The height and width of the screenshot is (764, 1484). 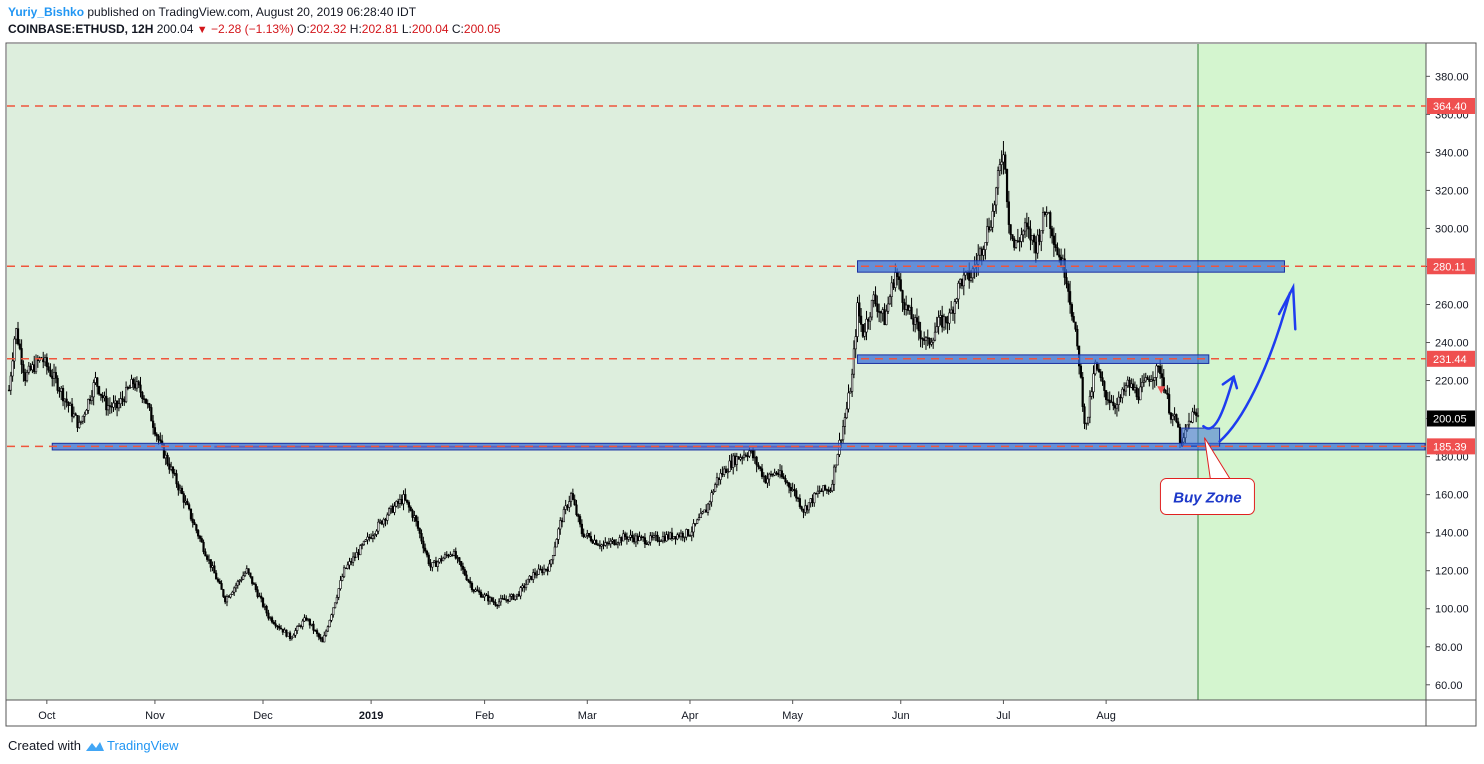 I want to click on low-value: 200.04, so click(x=430, y=29).